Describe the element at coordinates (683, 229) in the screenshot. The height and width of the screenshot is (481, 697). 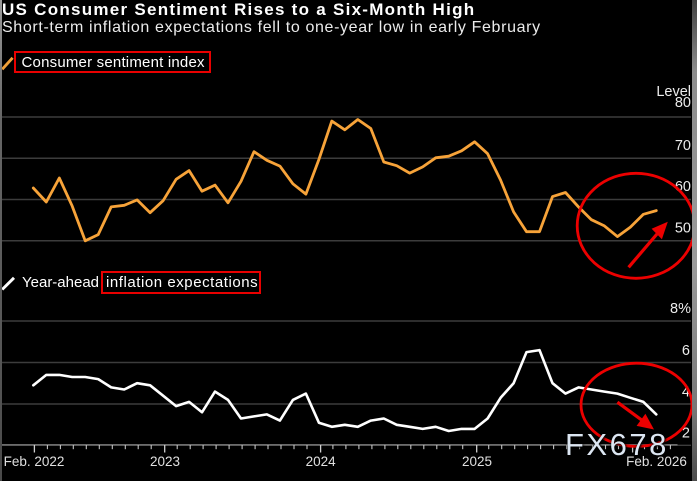
I see `svg-text: 50` at that location.